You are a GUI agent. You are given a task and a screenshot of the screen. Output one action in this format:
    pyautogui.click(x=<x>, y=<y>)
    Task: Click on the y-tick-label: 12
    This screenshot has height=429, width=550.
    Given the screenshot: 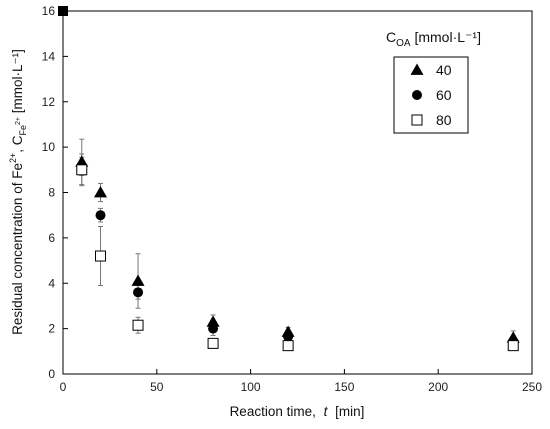 What is the action you would take?
    pyautogui.click(x=49, y=102)
    